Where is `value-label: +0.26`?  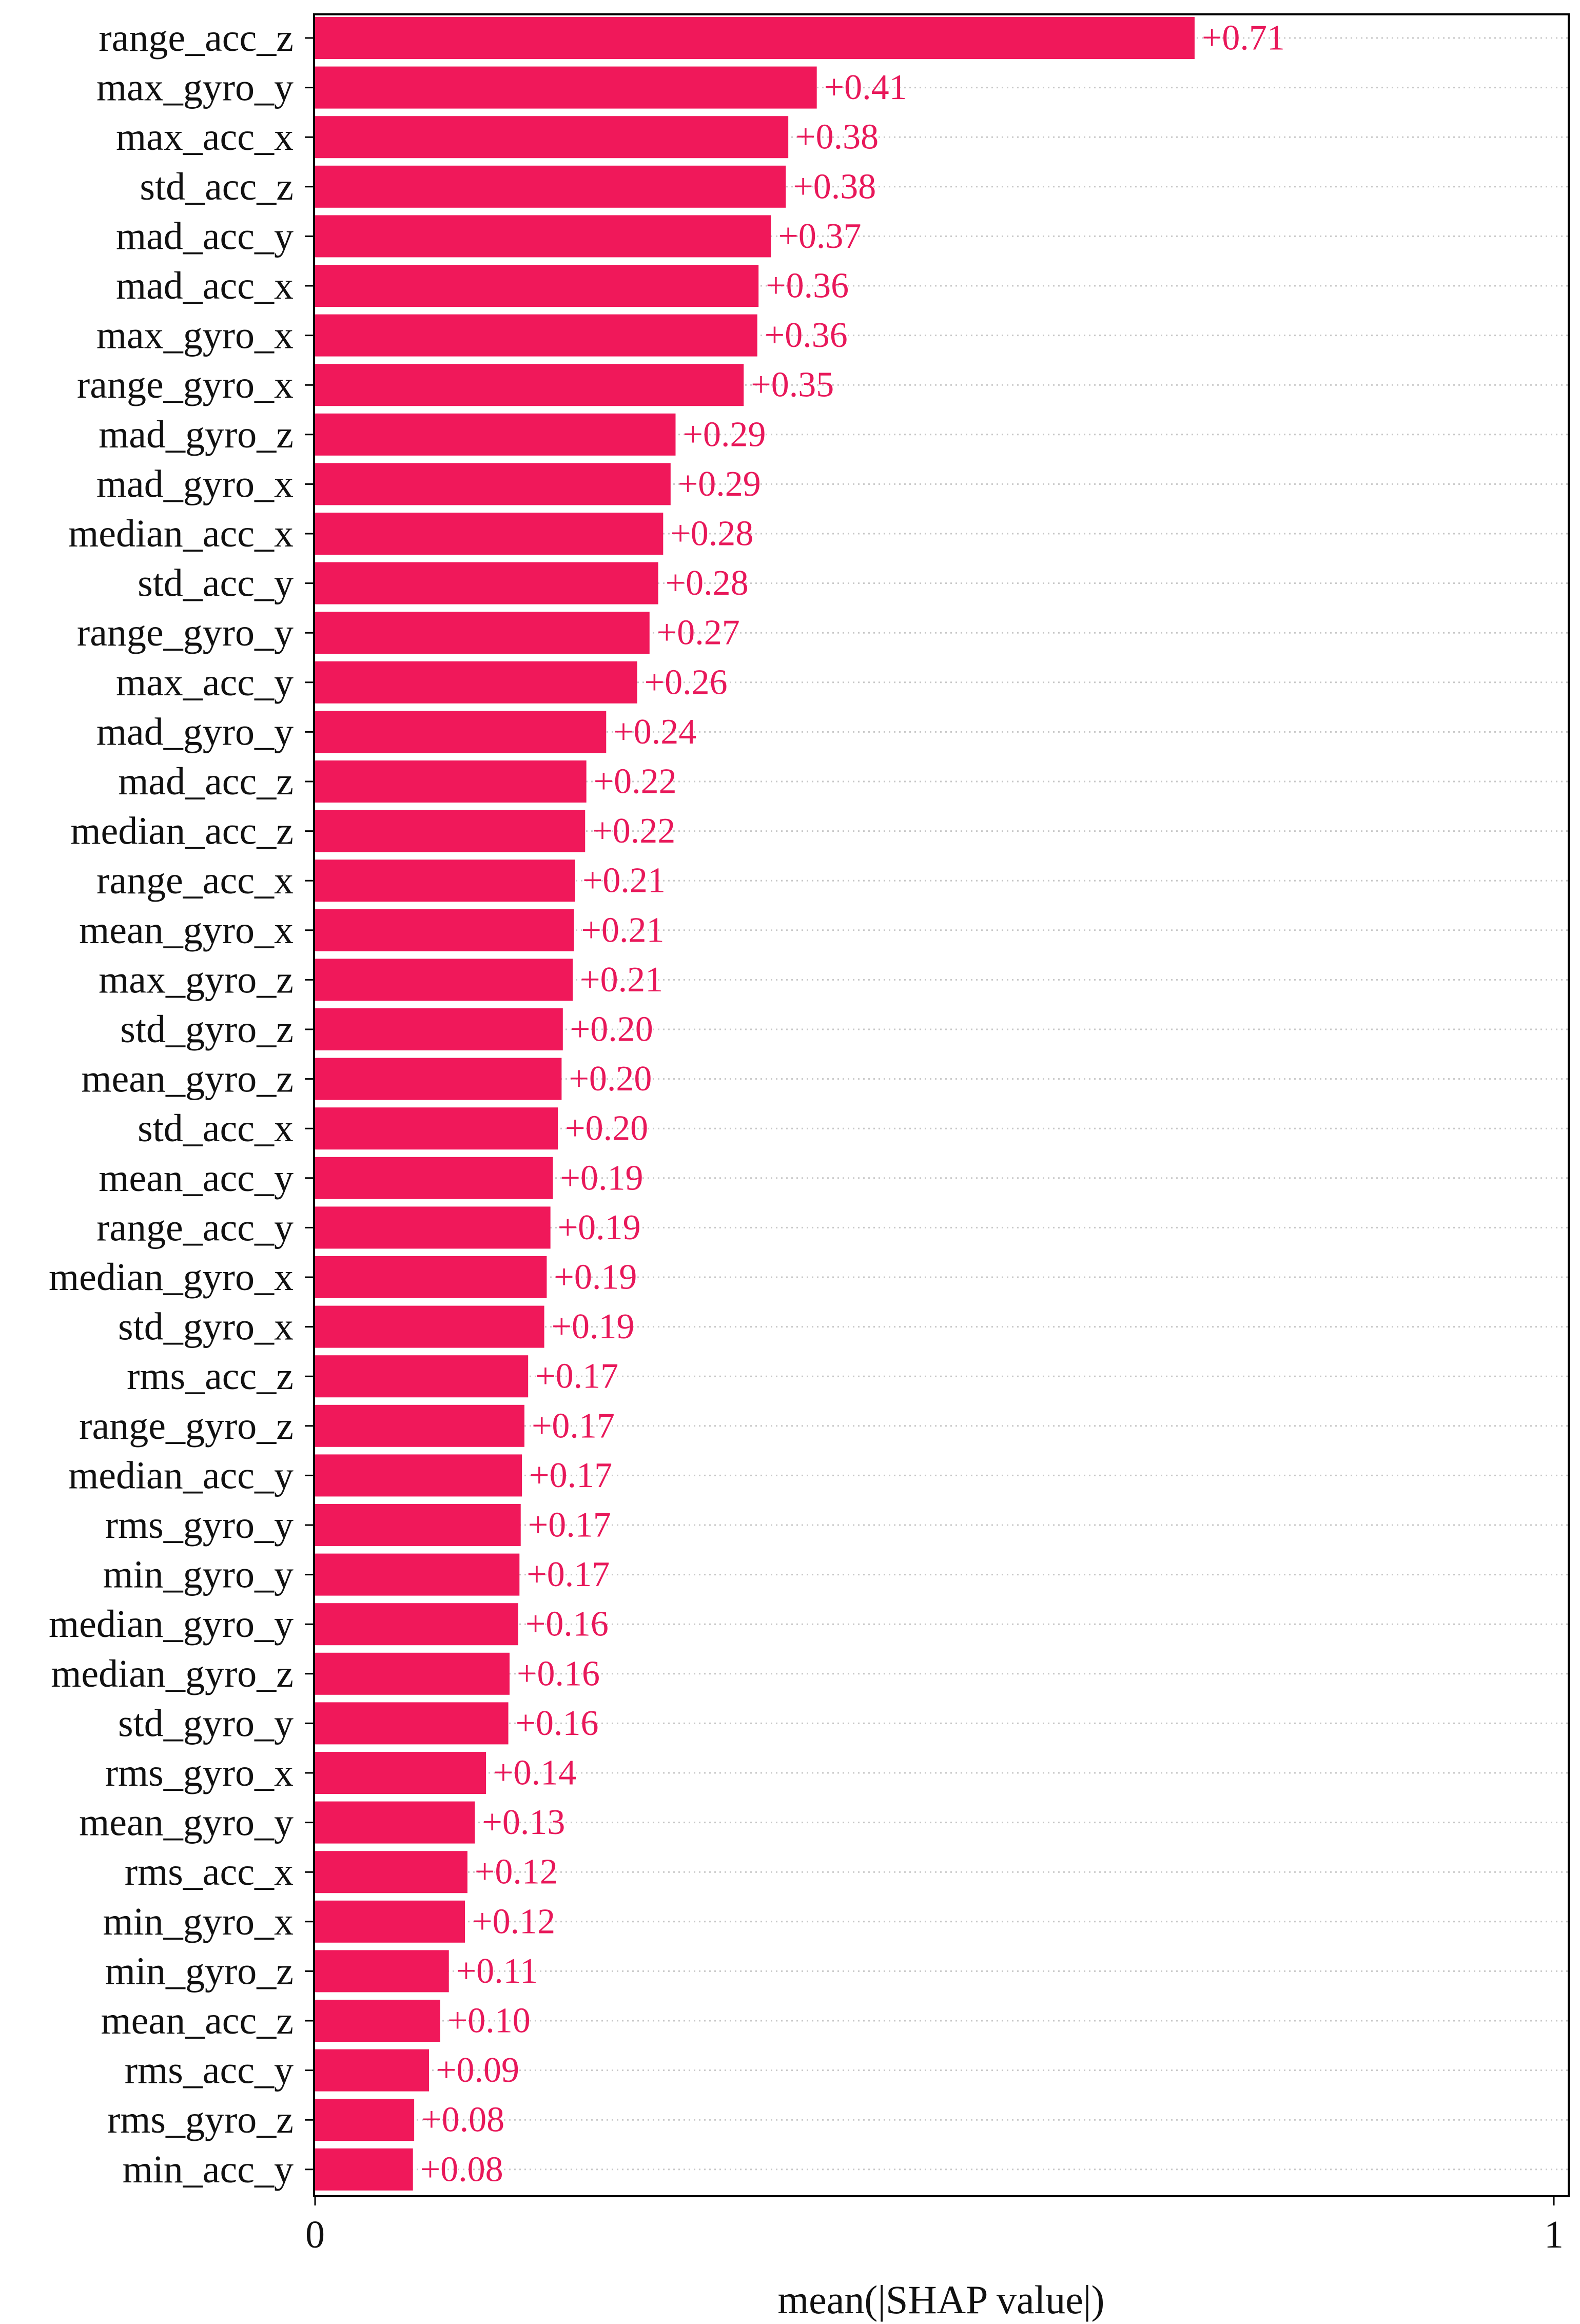
value-label: +0.26 is located at coordinates (686, 682).